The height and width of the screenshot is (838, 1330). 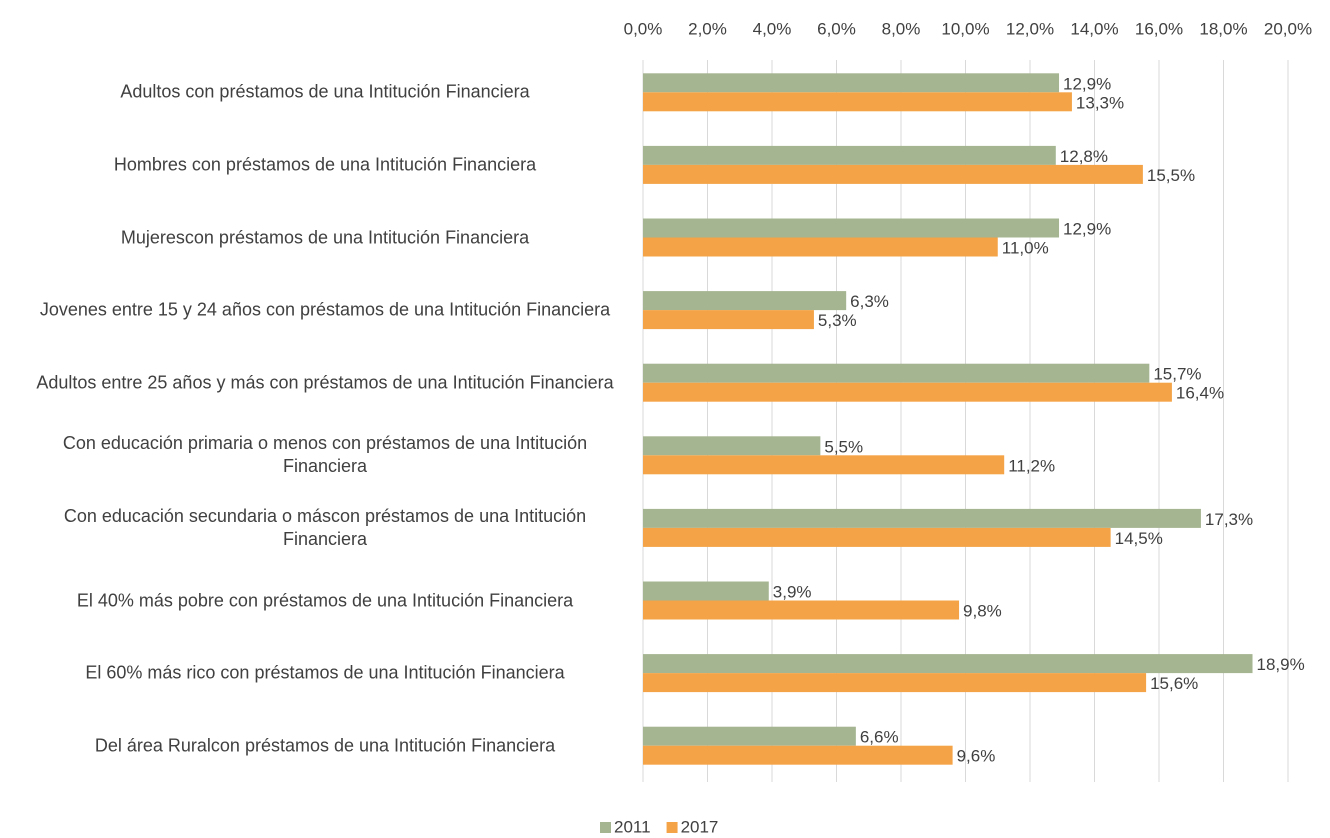 I want to click on data-label: 6,6%, so click(x=879, y=737).